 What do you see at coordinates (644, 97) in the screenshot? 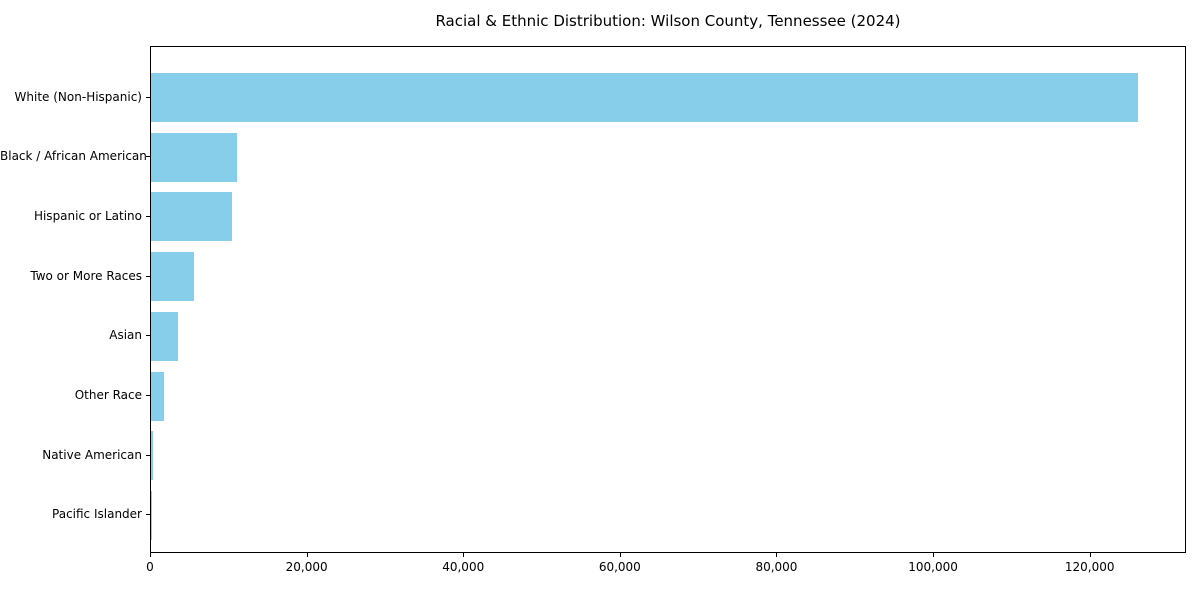
I see `bar-white-non-hispanic` at bounding box center [644, 97].